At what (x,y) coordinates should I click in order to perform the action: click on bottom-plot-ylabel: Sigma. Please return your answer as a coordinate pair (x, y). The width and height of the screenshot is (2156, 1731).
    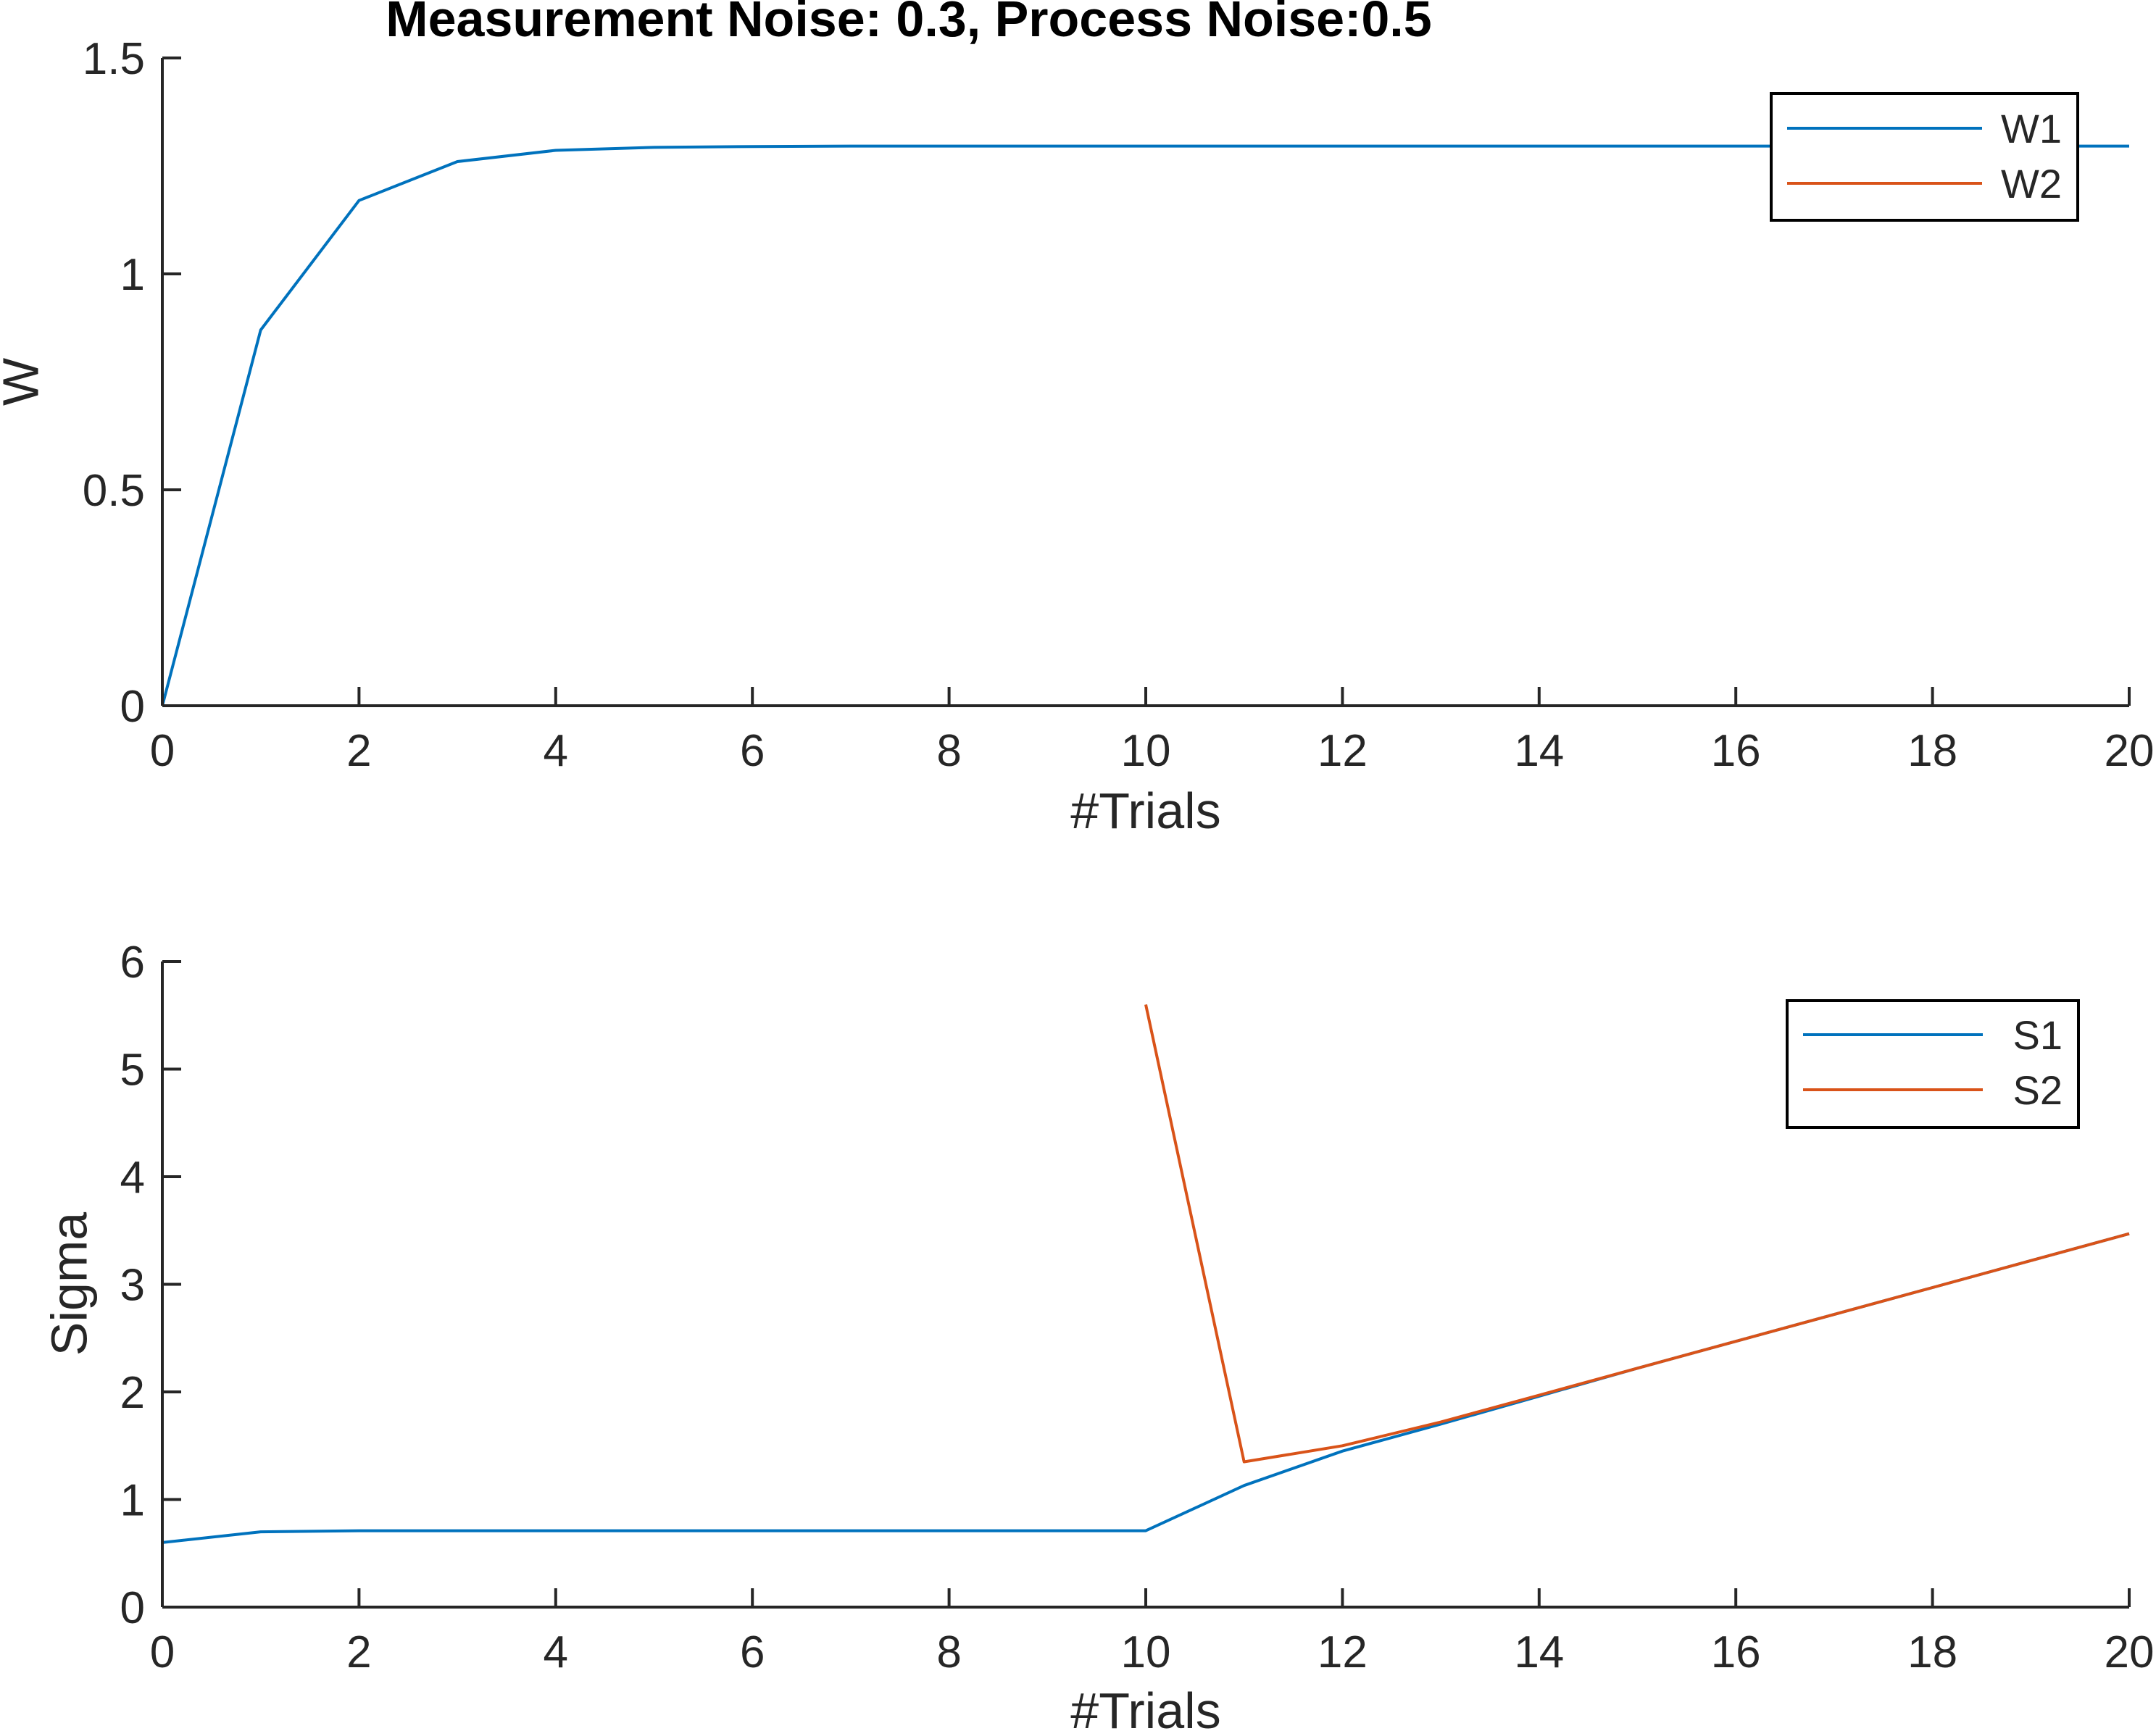
    Looking at the image, I should click on (69, 1284).